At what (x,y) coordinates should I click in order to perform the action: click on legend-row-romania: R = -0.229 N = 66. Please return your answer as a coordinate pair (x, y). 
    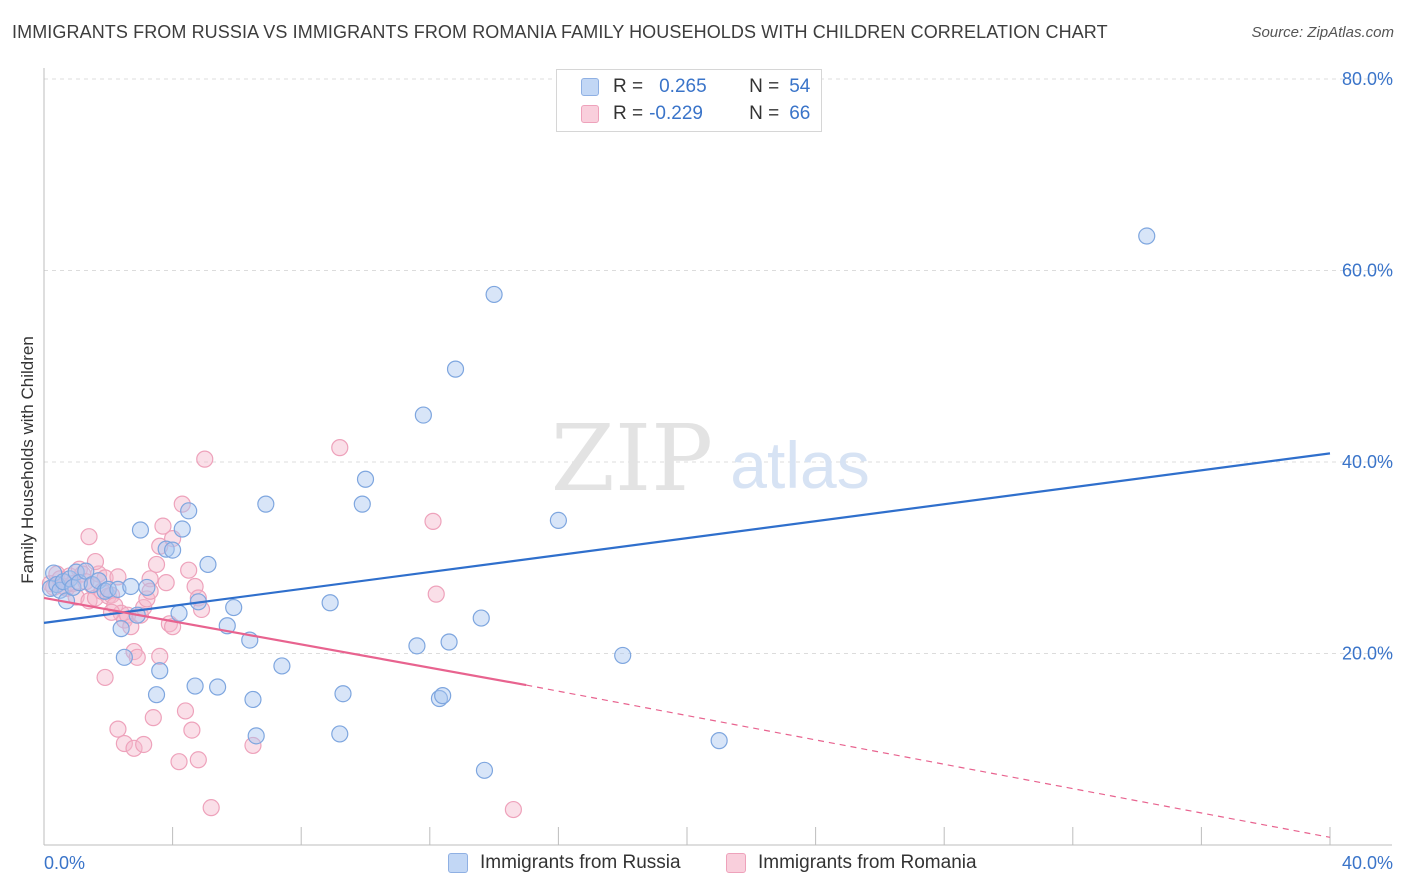
    Looking at the image, I should click on (695, 114).